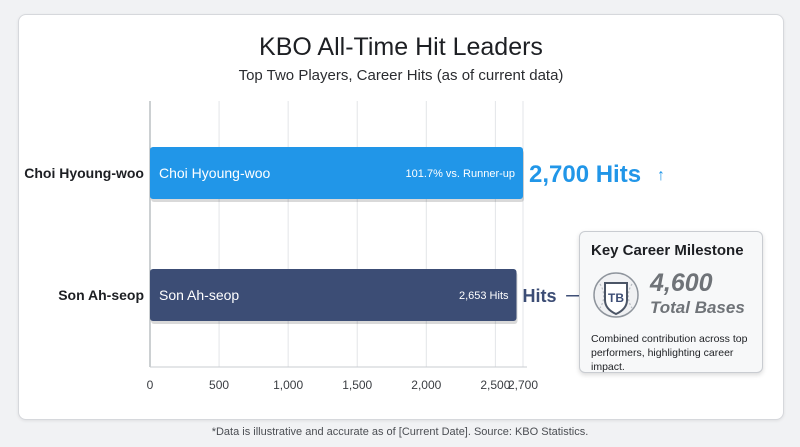  Describe the element at coordinates (150, 385) in the screenshot. I see `x-tick-label: 0` at that location.